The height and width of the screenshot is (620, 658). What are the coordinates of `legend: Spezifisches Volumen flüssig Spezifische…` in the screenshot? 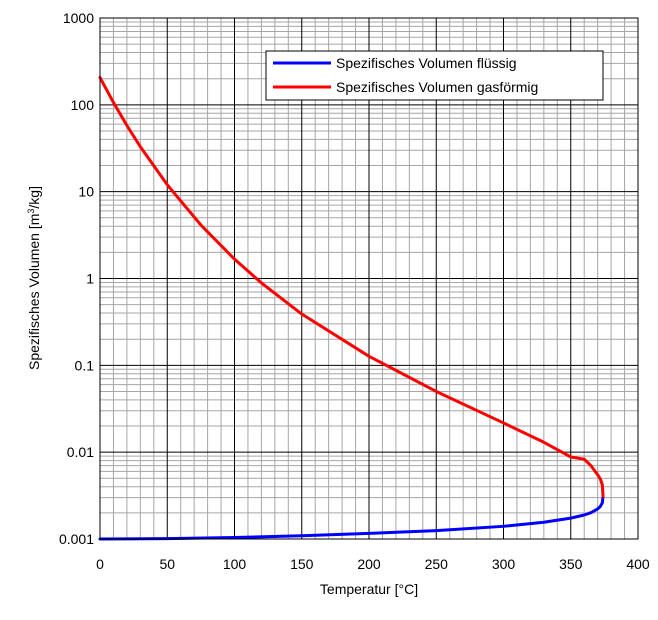 It's located at (434, 75).